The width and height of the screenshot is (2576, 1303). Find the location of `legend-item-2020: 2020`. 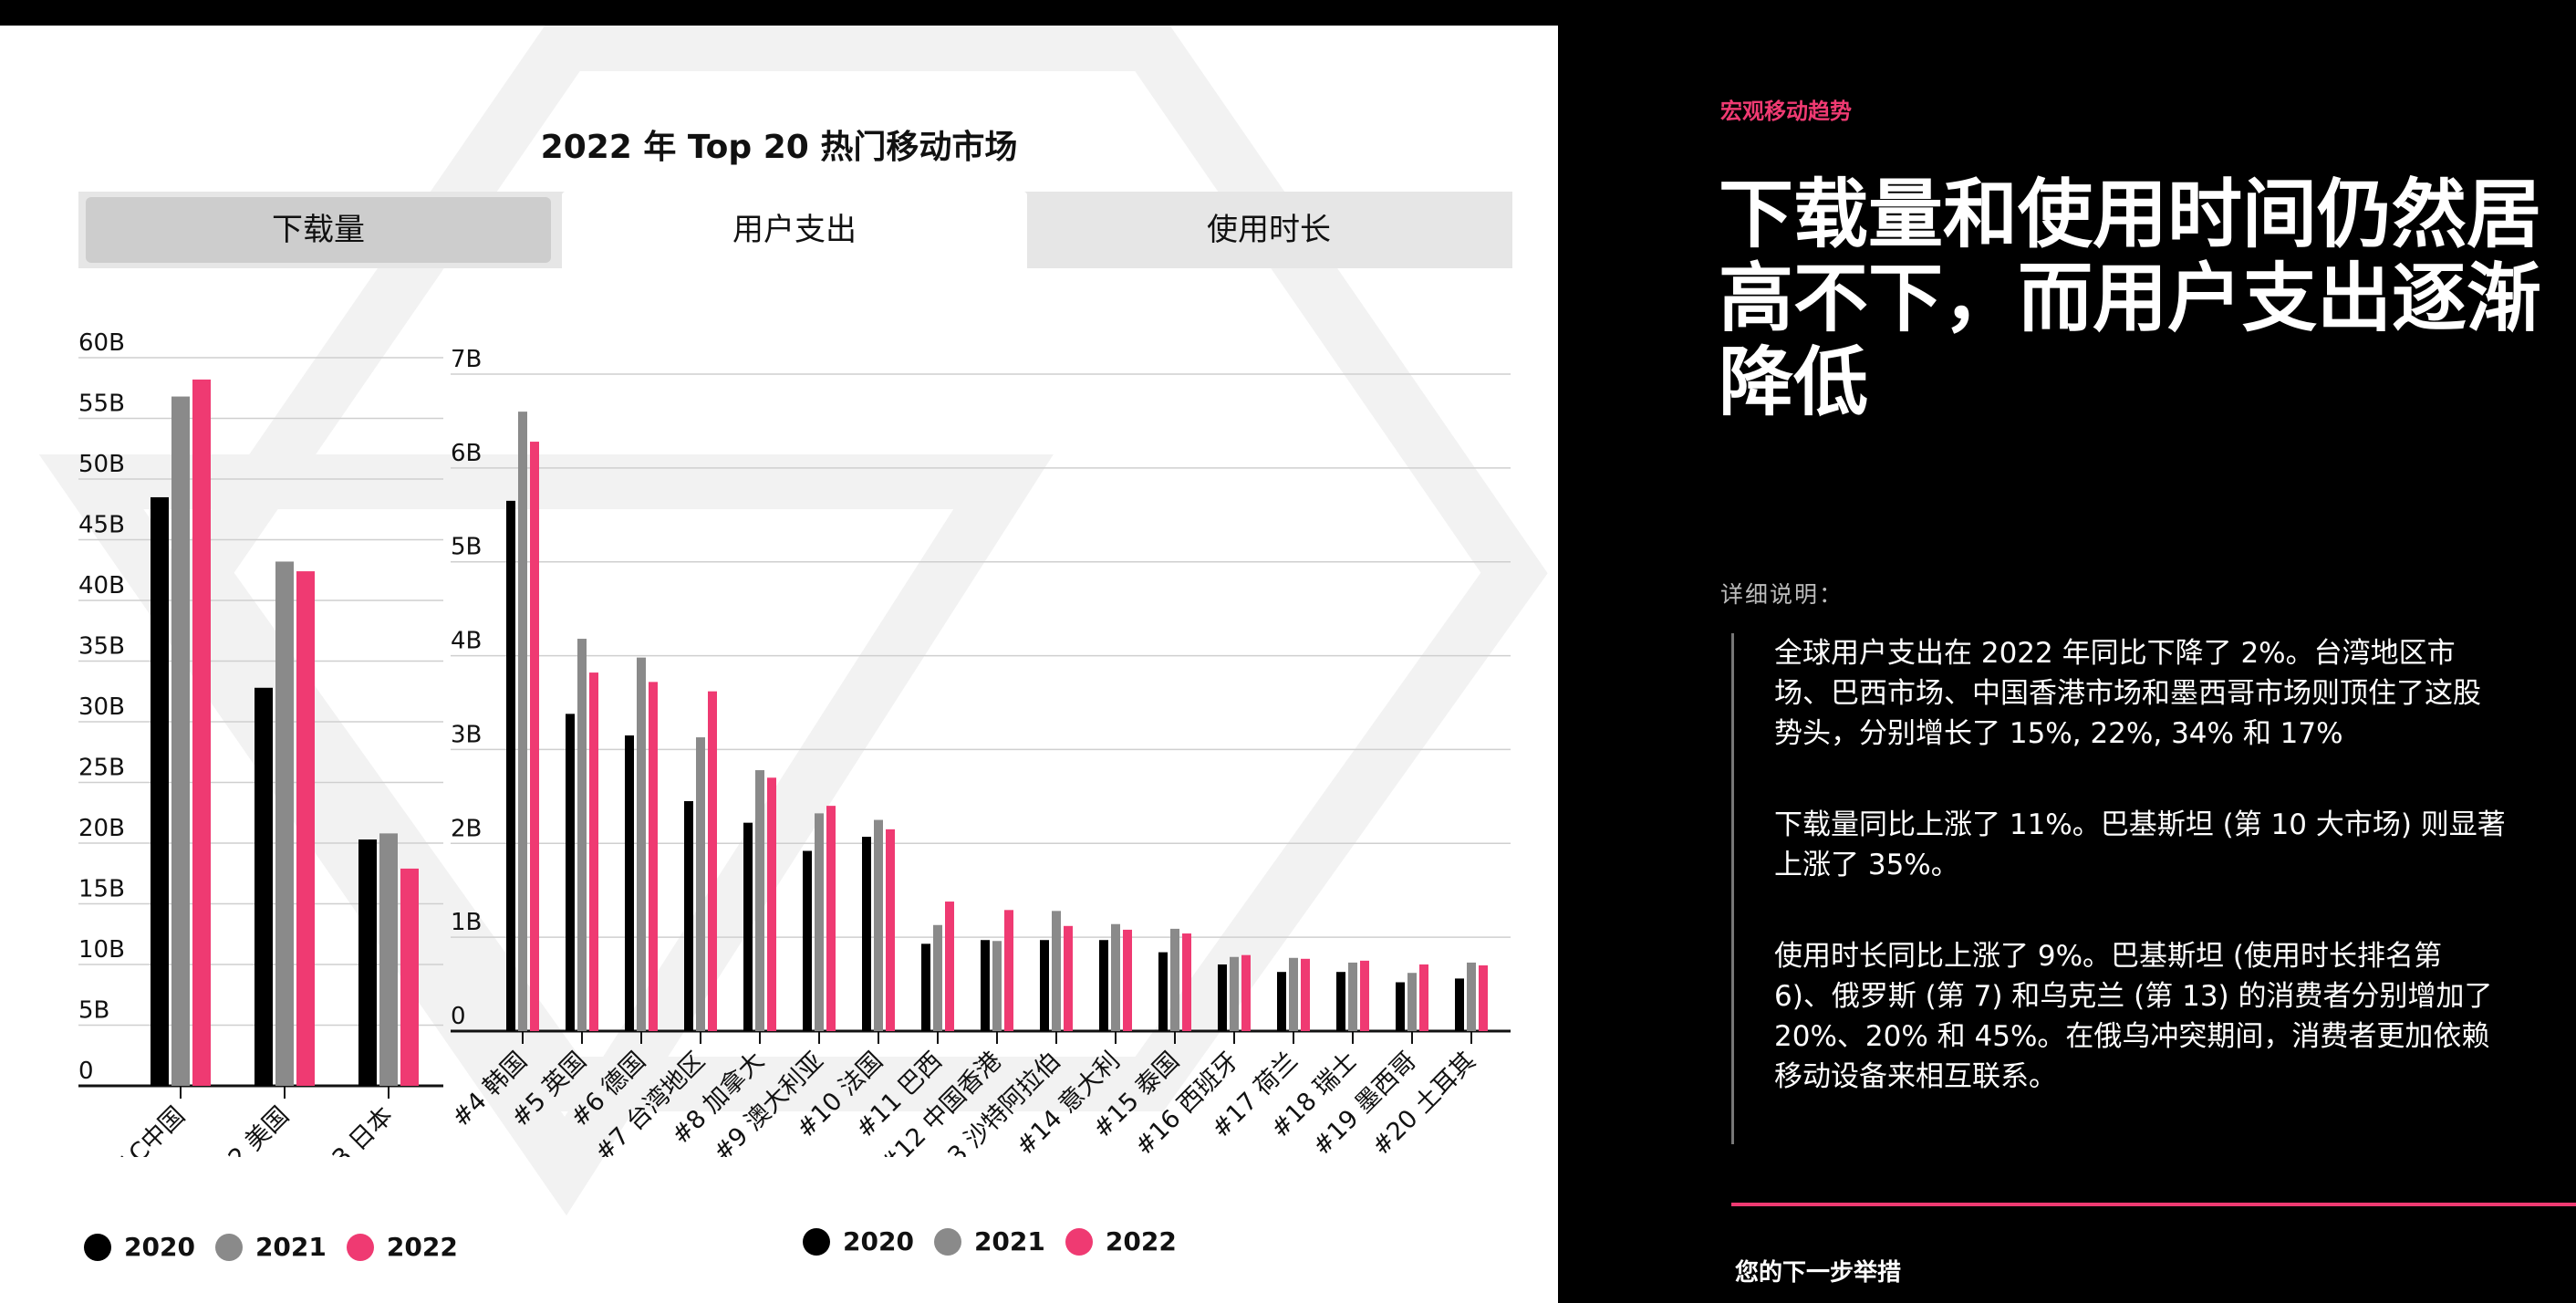

legend-item-2020: 2020 is located at coordinates (858, 1241).